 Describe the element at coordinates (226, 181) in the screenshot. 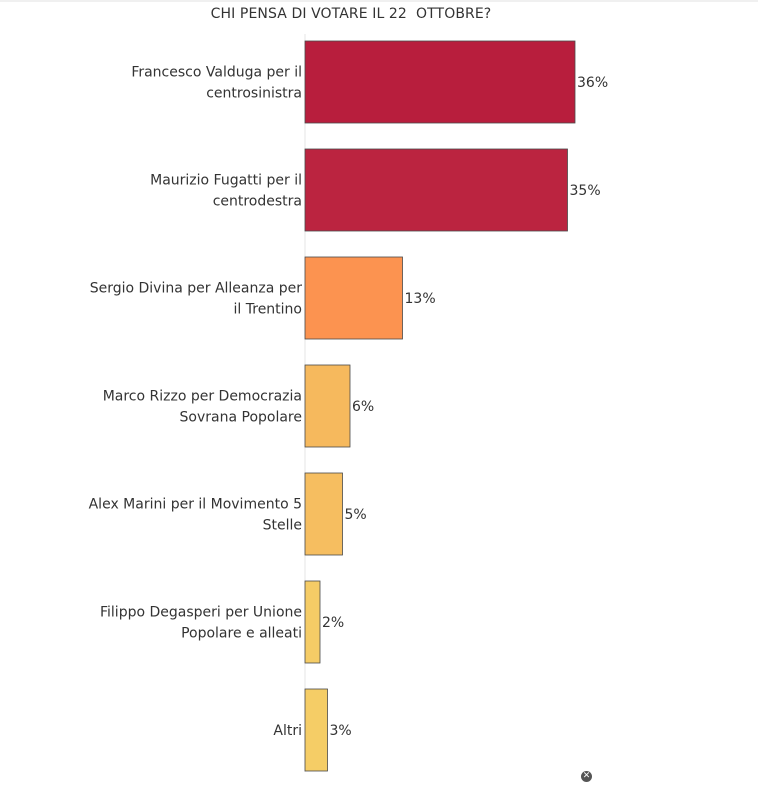

I see `category-label-line: Maurizio Fugatti per il` at that location.